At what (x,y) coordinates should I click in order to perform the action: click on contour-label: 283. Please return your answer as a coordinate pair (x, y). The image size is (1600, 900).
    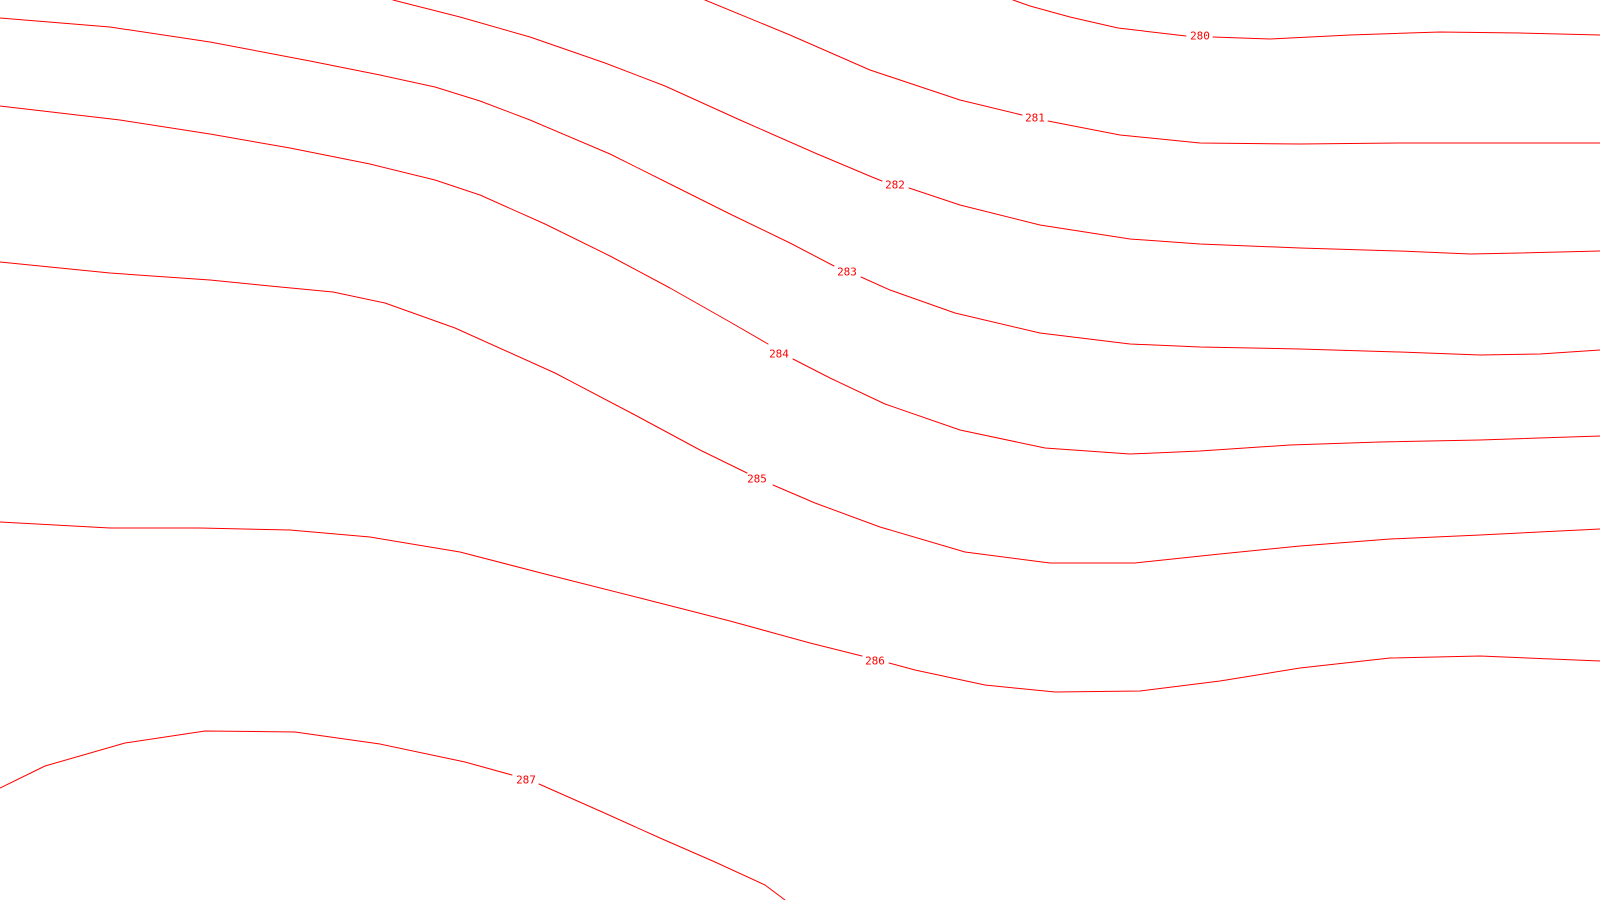
    Looking at the image, I should click on (847, 272).